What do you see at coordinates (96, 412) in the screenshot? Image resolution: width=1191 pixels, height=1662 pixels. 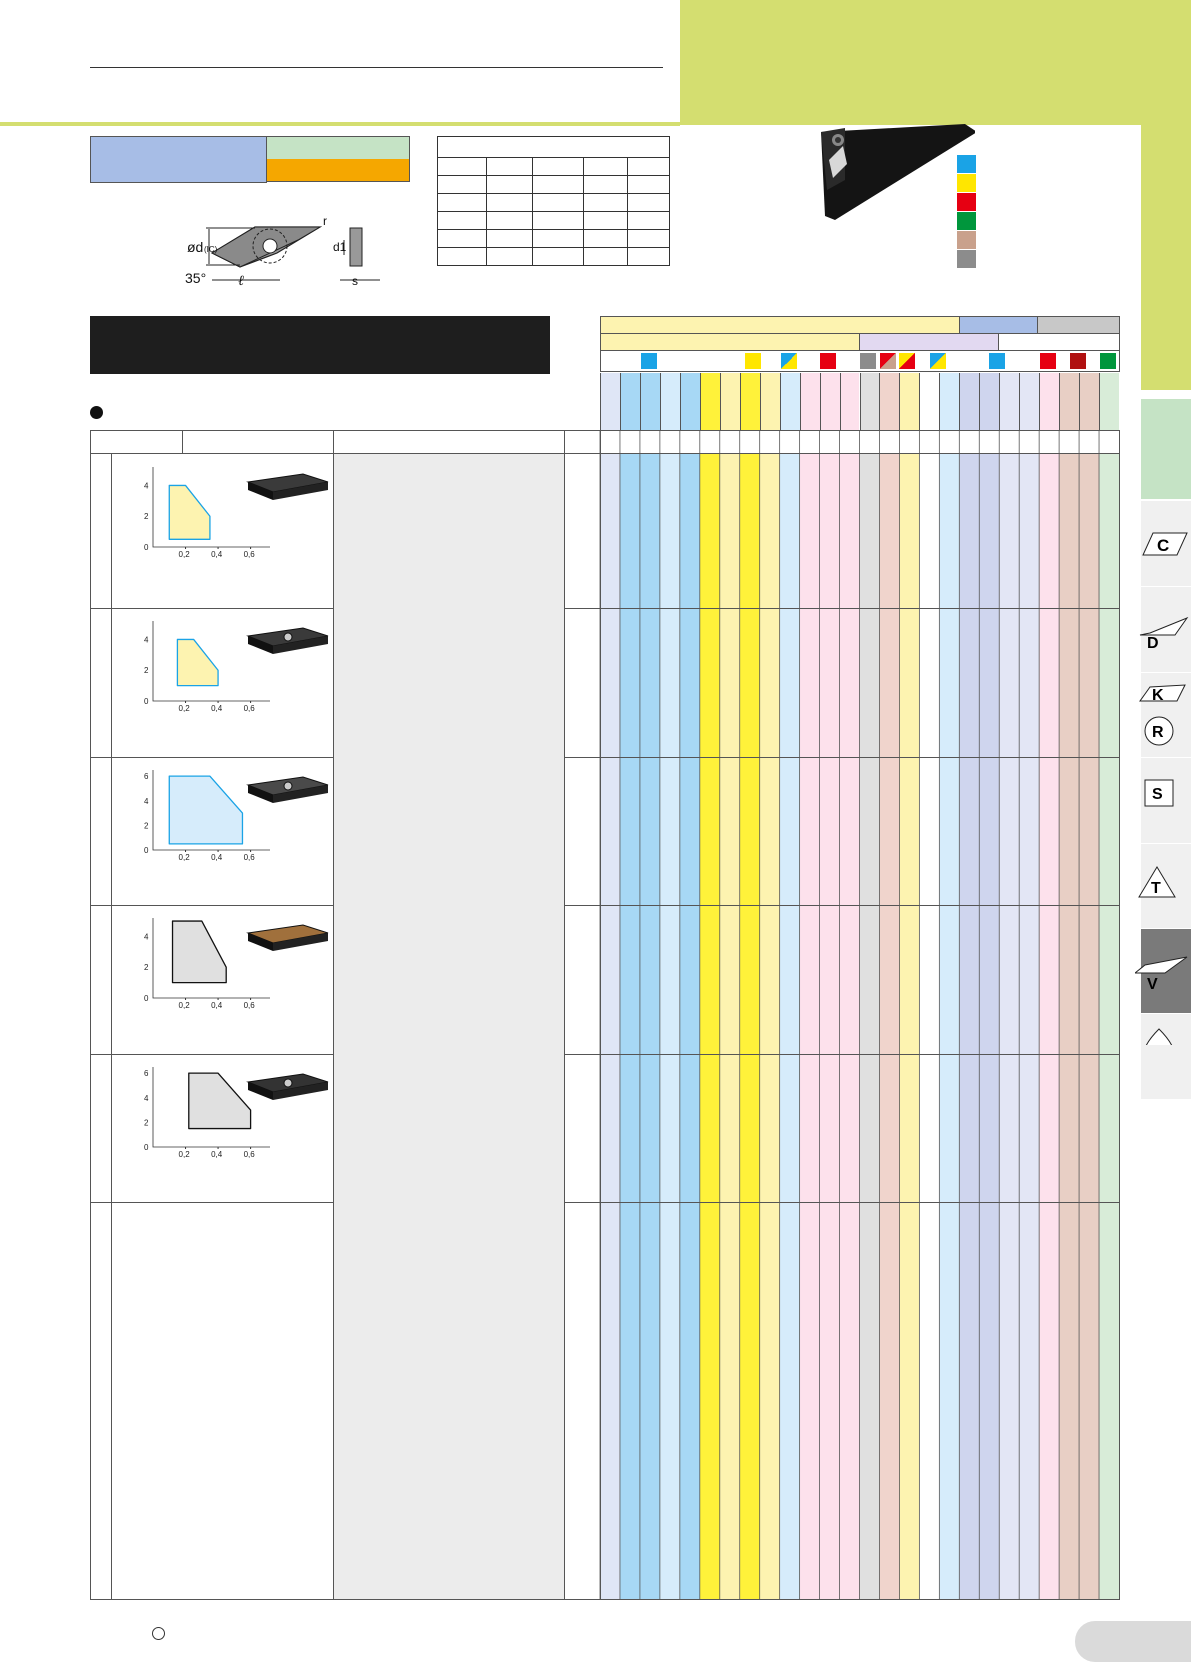 I see `bullet-marker` at bounding box center [96, 412].